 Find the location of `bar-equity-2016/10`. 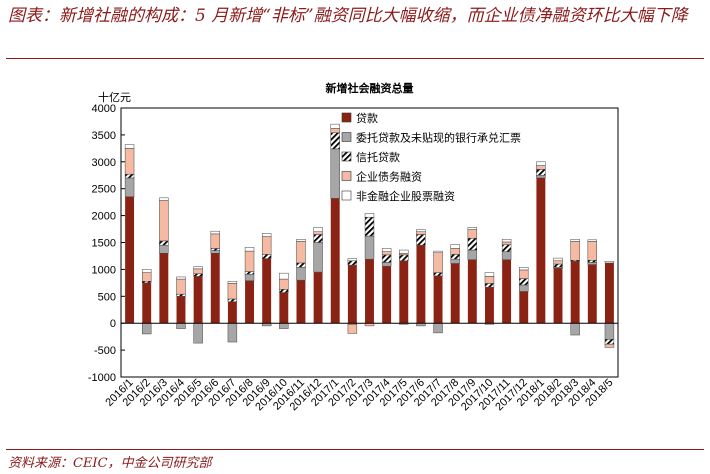

bar-equity-2016/10 is located at coordinates (284, 276).